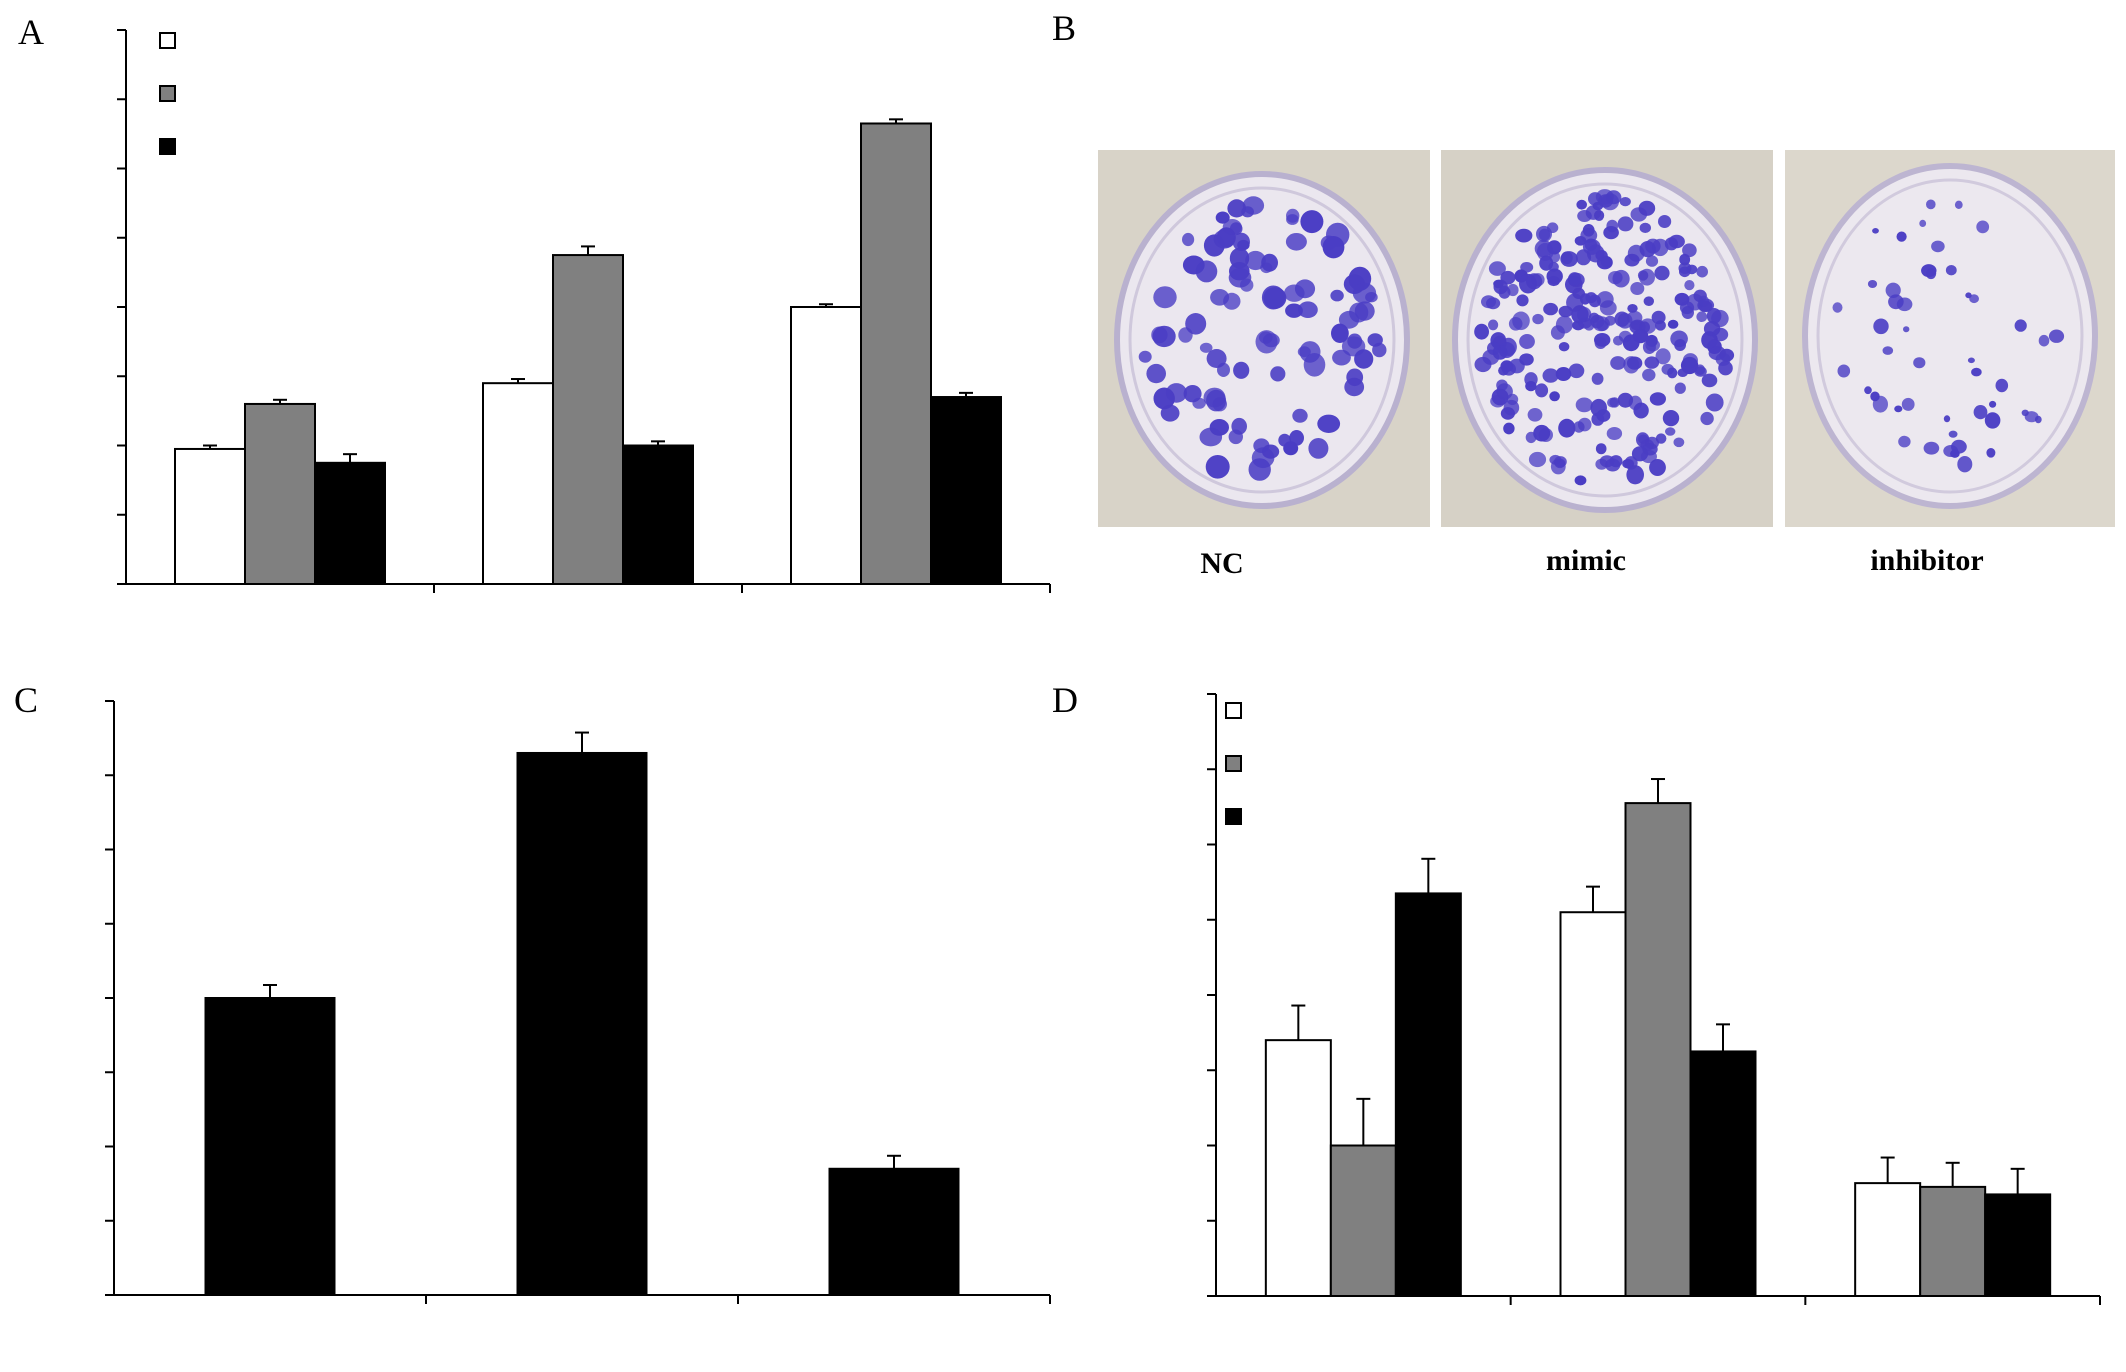 This screenshot has height=1372, width=2126. Describe the element at coordinates (31, 32) in the screenshot. I see `panel-a-letter: A` at that location.